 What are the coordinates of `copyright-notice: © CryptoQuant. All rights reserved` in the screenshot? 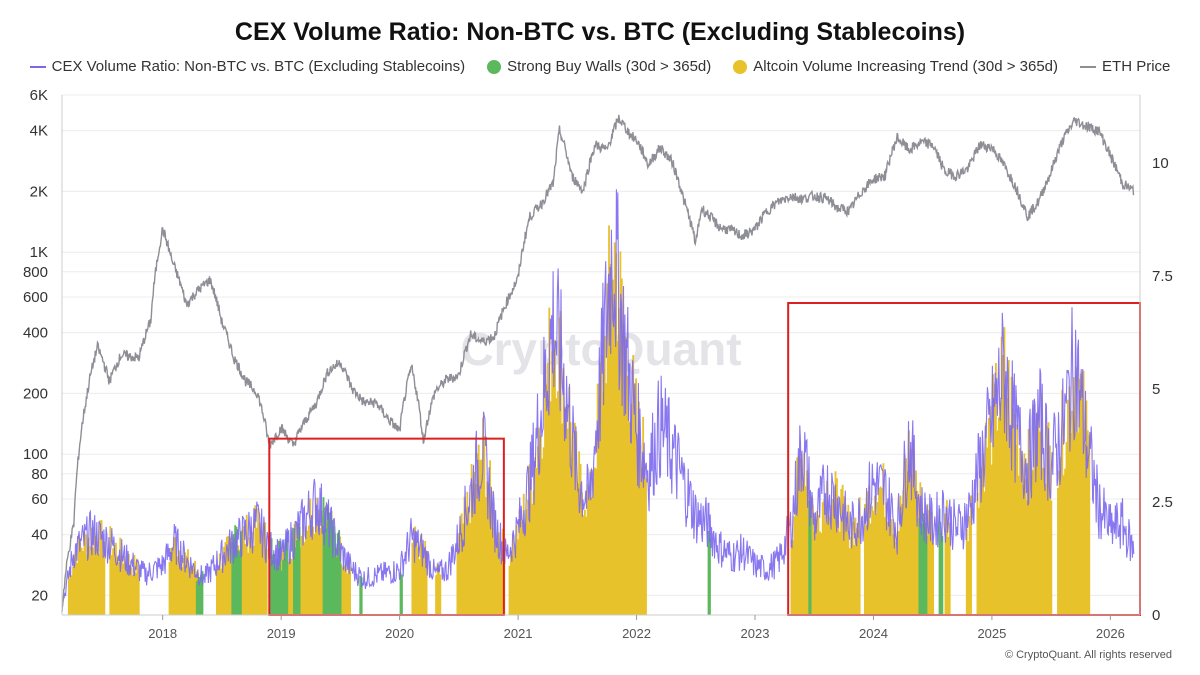 It's located at (1088, 655).